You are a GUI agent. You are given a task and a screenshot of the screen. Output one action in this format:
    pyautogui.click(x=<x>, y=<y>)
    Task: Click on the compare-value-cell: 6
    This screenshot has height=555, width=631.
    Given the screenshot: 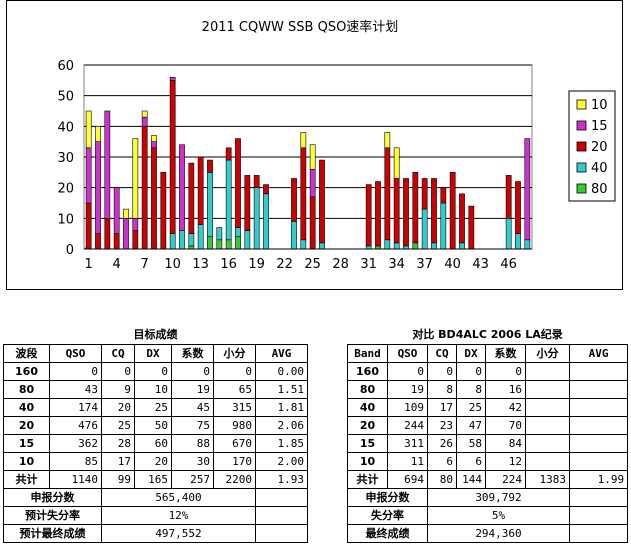 What is the action you would take?
    pyautogui.click(x=471, y=461)
    